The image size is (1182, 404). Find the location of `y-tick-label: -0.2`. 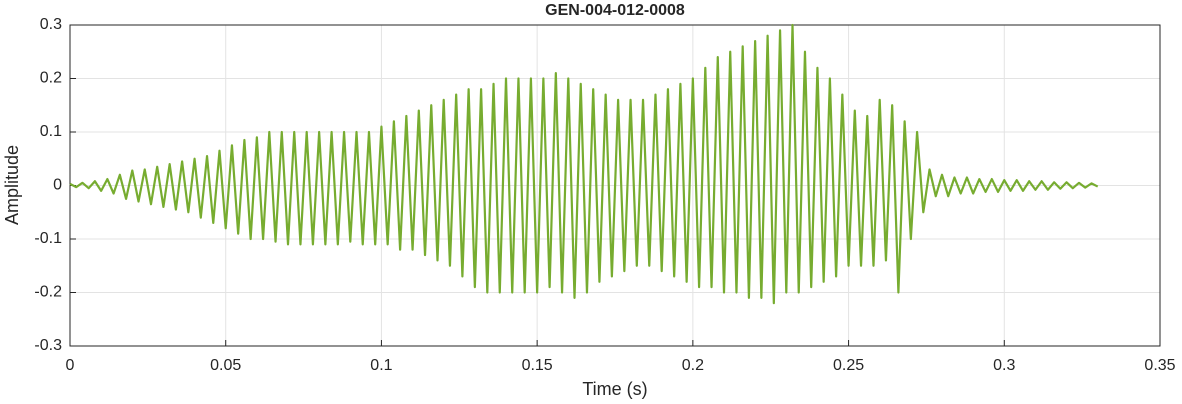

y-tick-label: -0.2 is located at coordinates (48, 292).